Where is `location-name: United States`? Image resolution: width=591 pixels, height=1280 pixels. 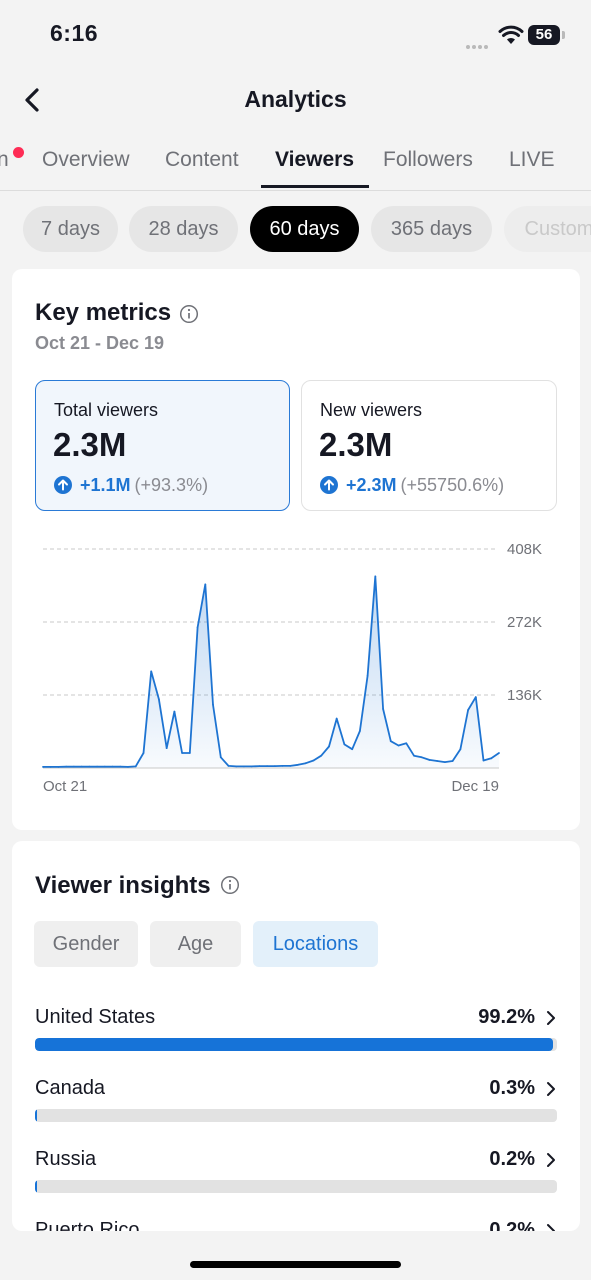
location-name: United States is located at coordinates (95, 1017).